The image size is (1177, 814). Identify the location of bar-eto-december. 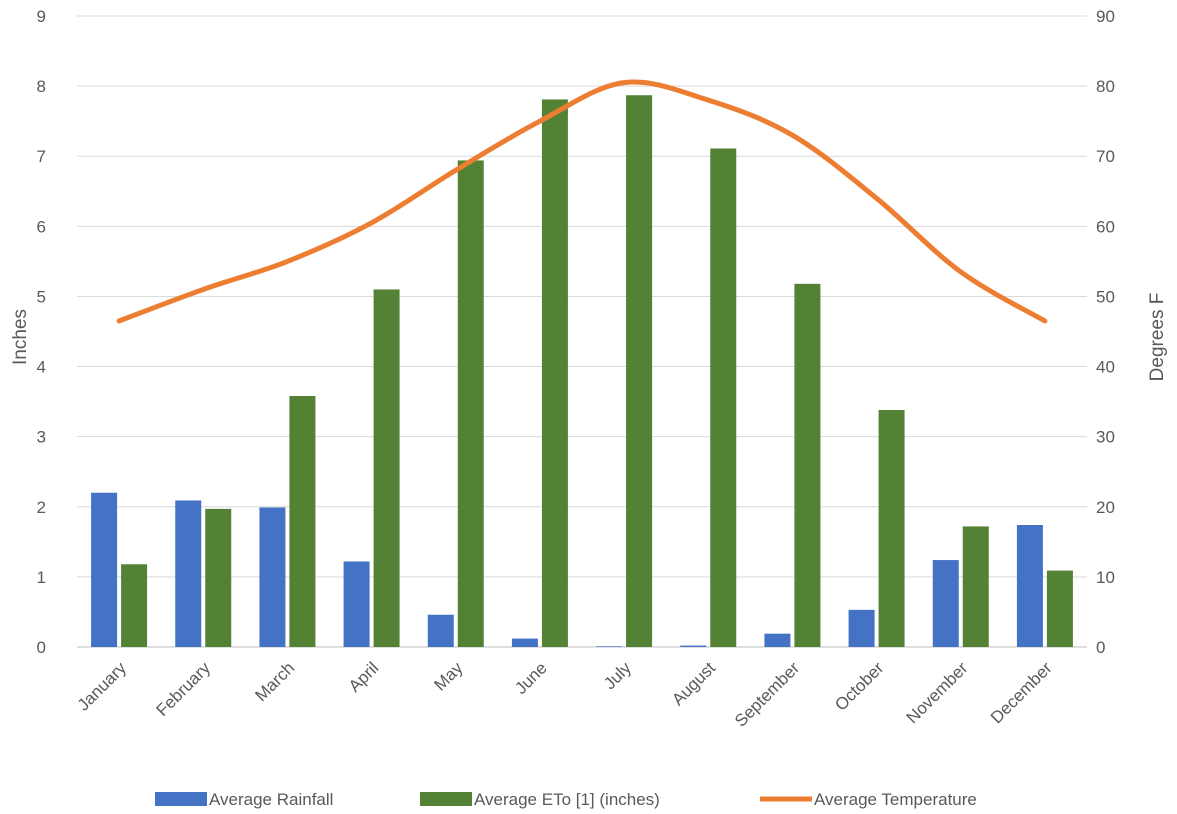
(1059, 608).